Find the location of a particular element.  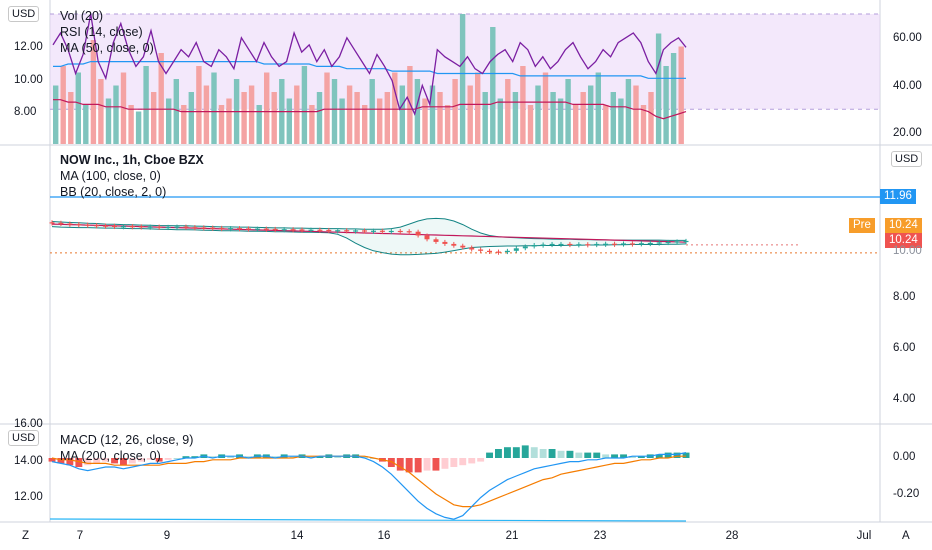

legend-macd: MACD (12, 26, close, 9) is located at coordinates (127, 440).